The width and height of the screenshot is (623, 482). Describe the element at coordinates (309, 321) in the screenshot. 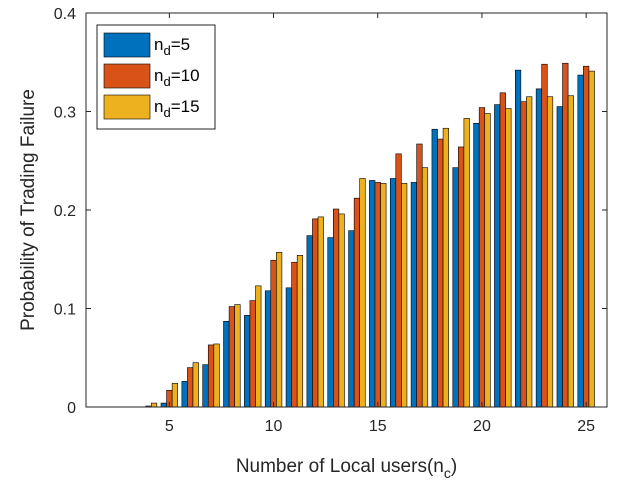

I see `bar-nd5-x12` at that location.